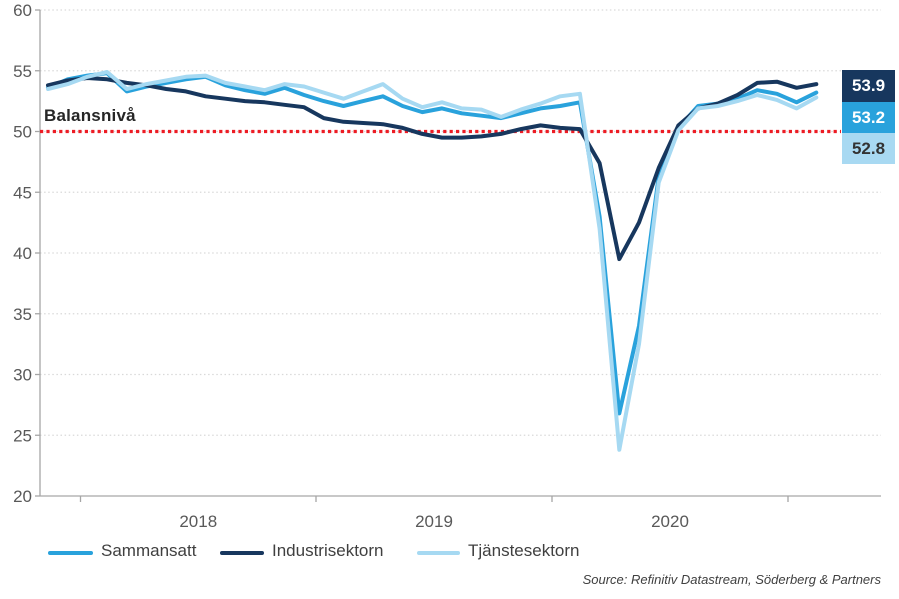  I want to click on svg-text: 25, so click(22, 435).